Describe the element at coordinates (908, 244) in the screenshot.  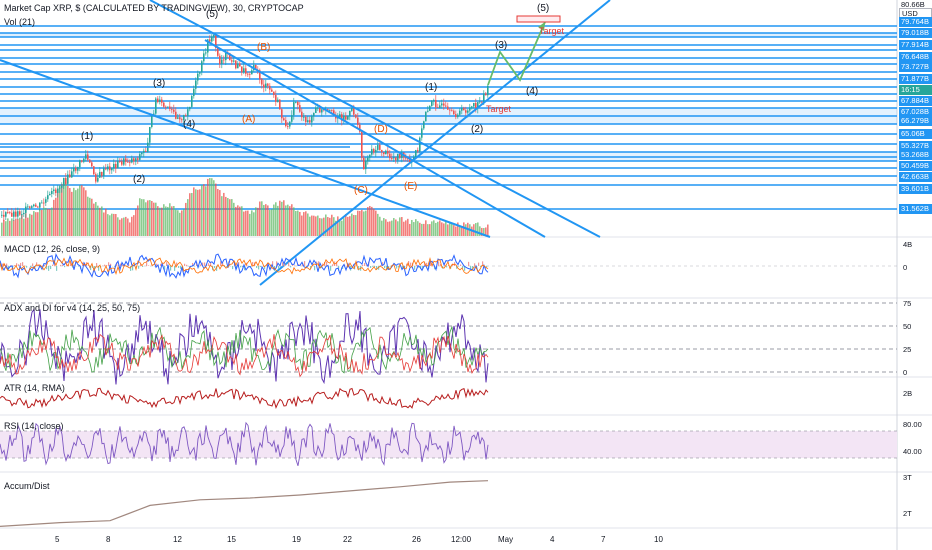
I see `macd-axis-tick: 4B` at that location.